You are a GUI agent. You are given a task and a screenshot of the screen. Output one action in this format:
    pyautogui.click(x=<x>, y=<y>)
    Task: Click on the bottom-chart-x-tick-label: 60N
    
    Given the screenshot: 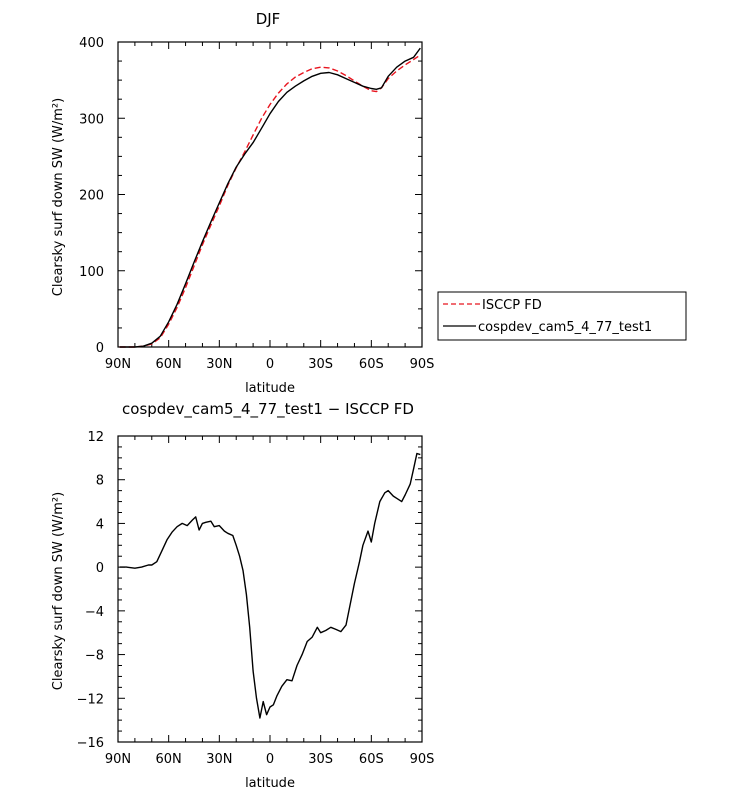 What is the action you would take?
    pyautogui.click(x=169, y=759)
    